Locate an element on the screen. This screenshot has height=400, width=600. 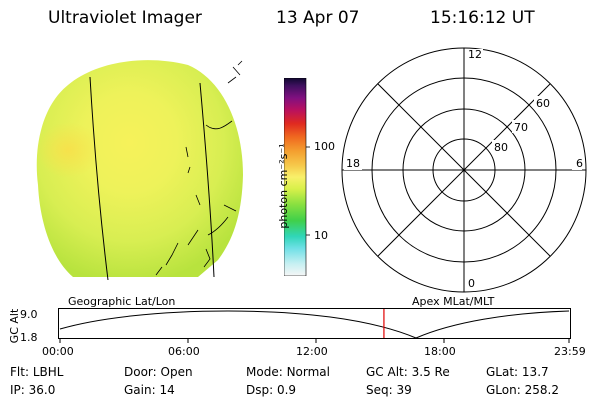
mlt-label-12: 12 is located at coordinates (475, 54).